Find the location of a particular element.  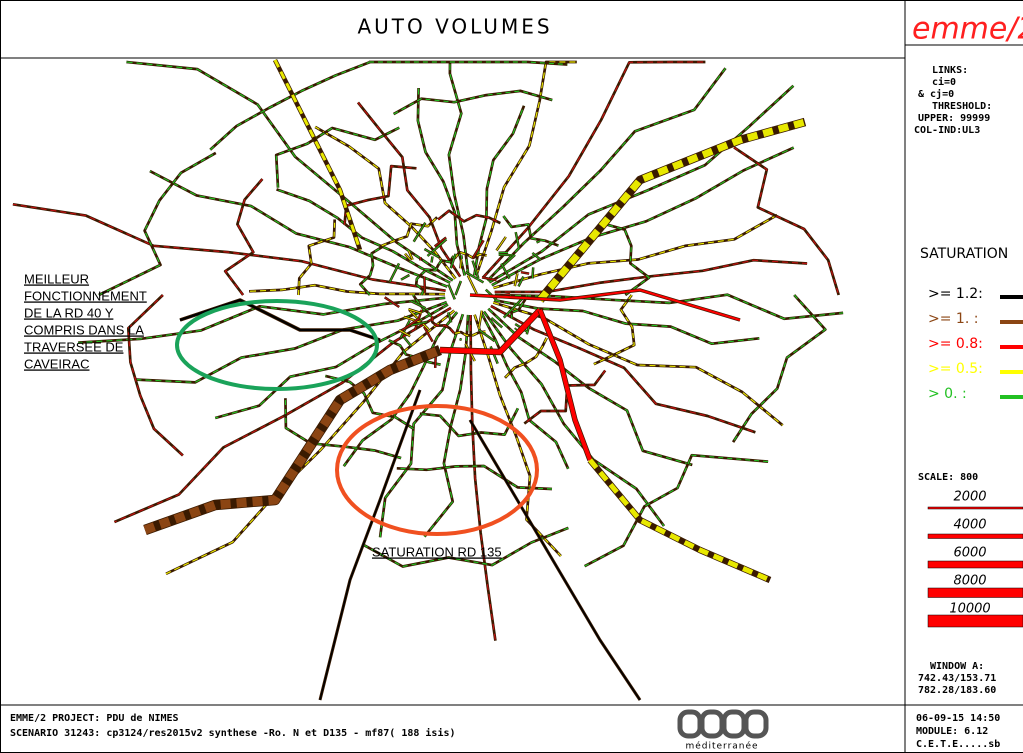

info-line: UPPER: 99999 is located at coordinates (954, 118).